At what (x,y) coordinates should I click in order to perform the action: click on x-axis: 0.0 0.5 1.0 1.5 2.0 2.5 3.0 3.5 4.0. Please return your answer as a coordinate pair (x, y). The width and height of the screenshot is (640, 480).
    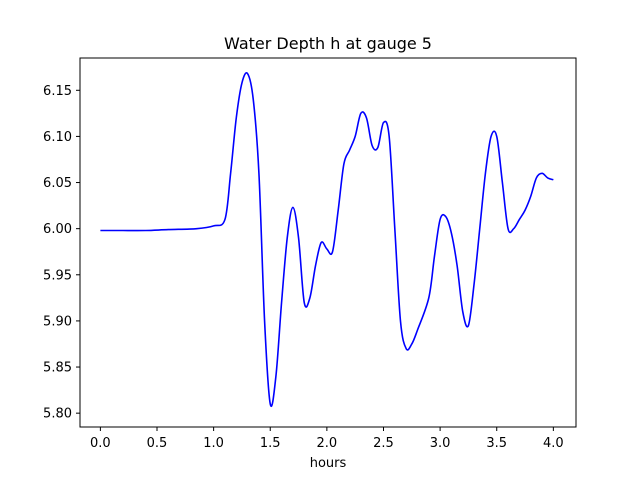
    Looking at the image, I should click on (327, 439).